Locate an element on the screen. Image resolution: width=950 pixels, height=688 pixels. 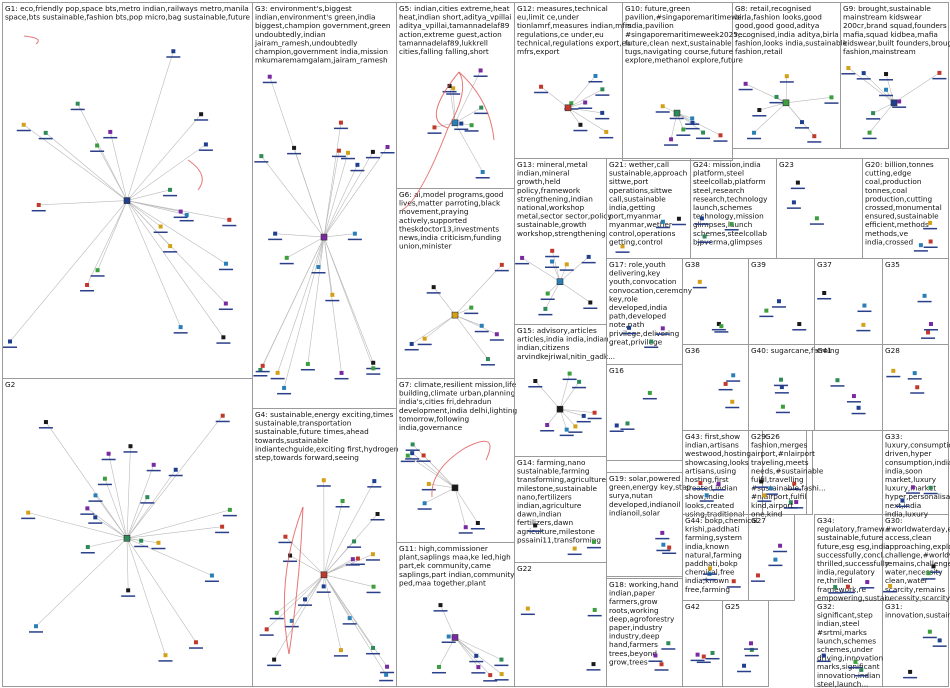
highlighted-edge is located at coordinates (455, 100).